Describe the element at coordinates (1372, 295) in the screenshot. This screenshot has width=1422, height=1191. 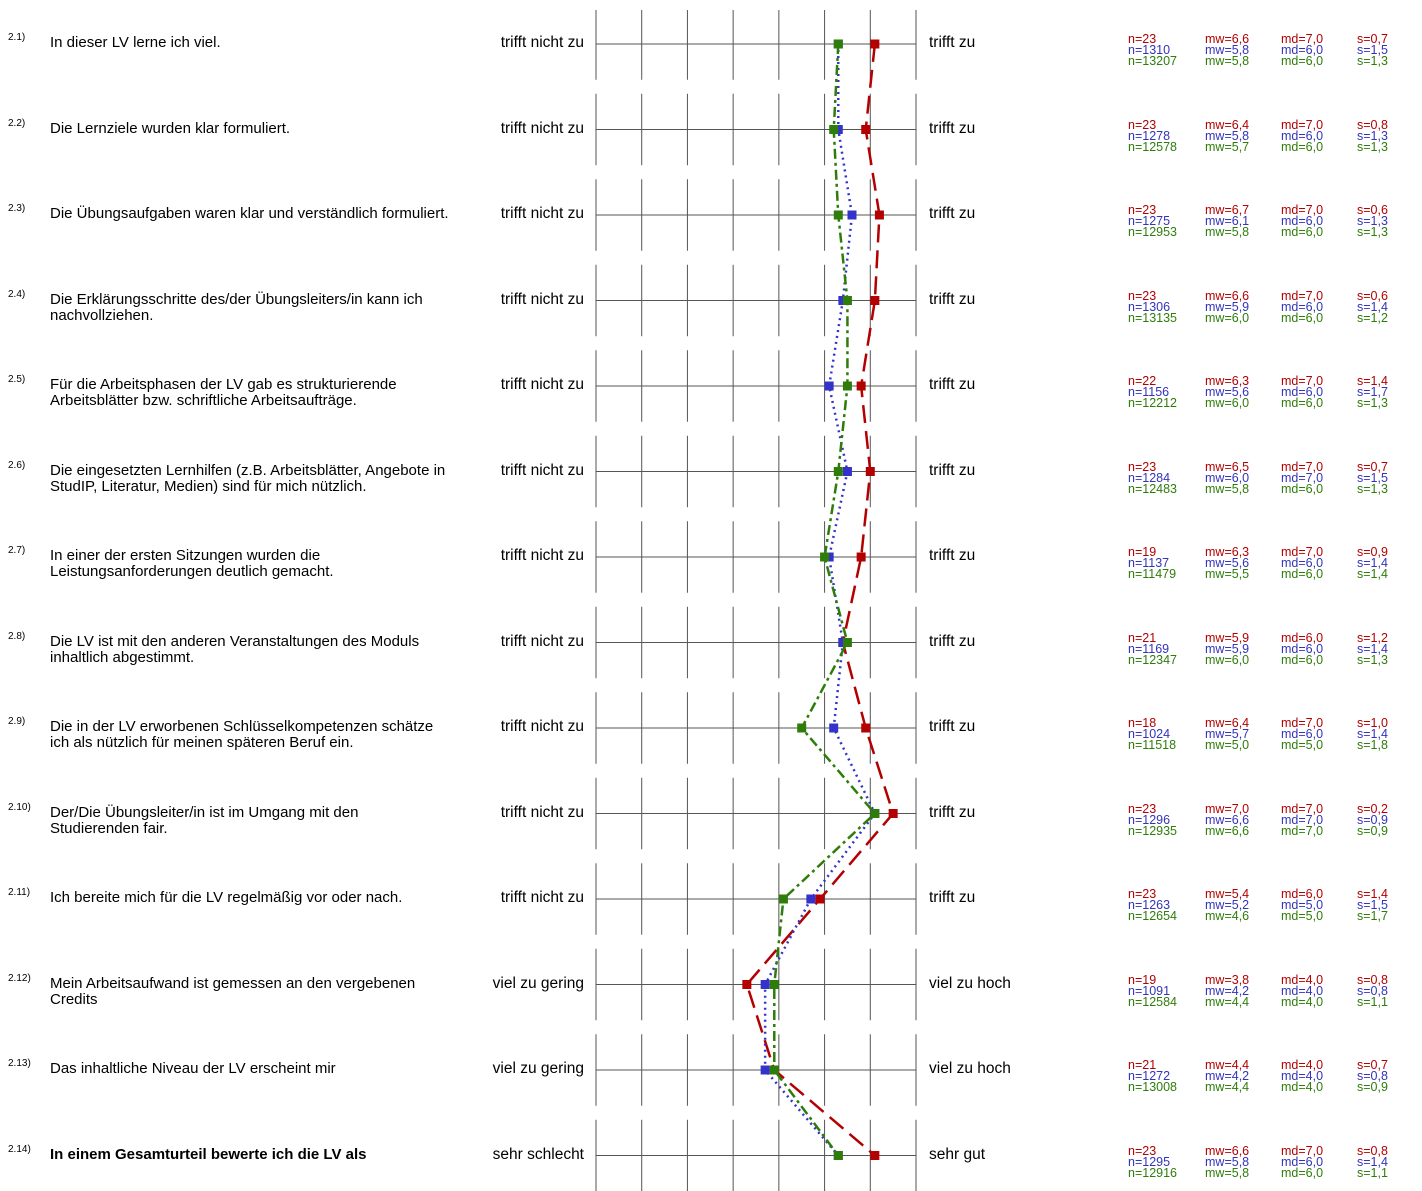
I see `stat-value: s=0,6` at that location.